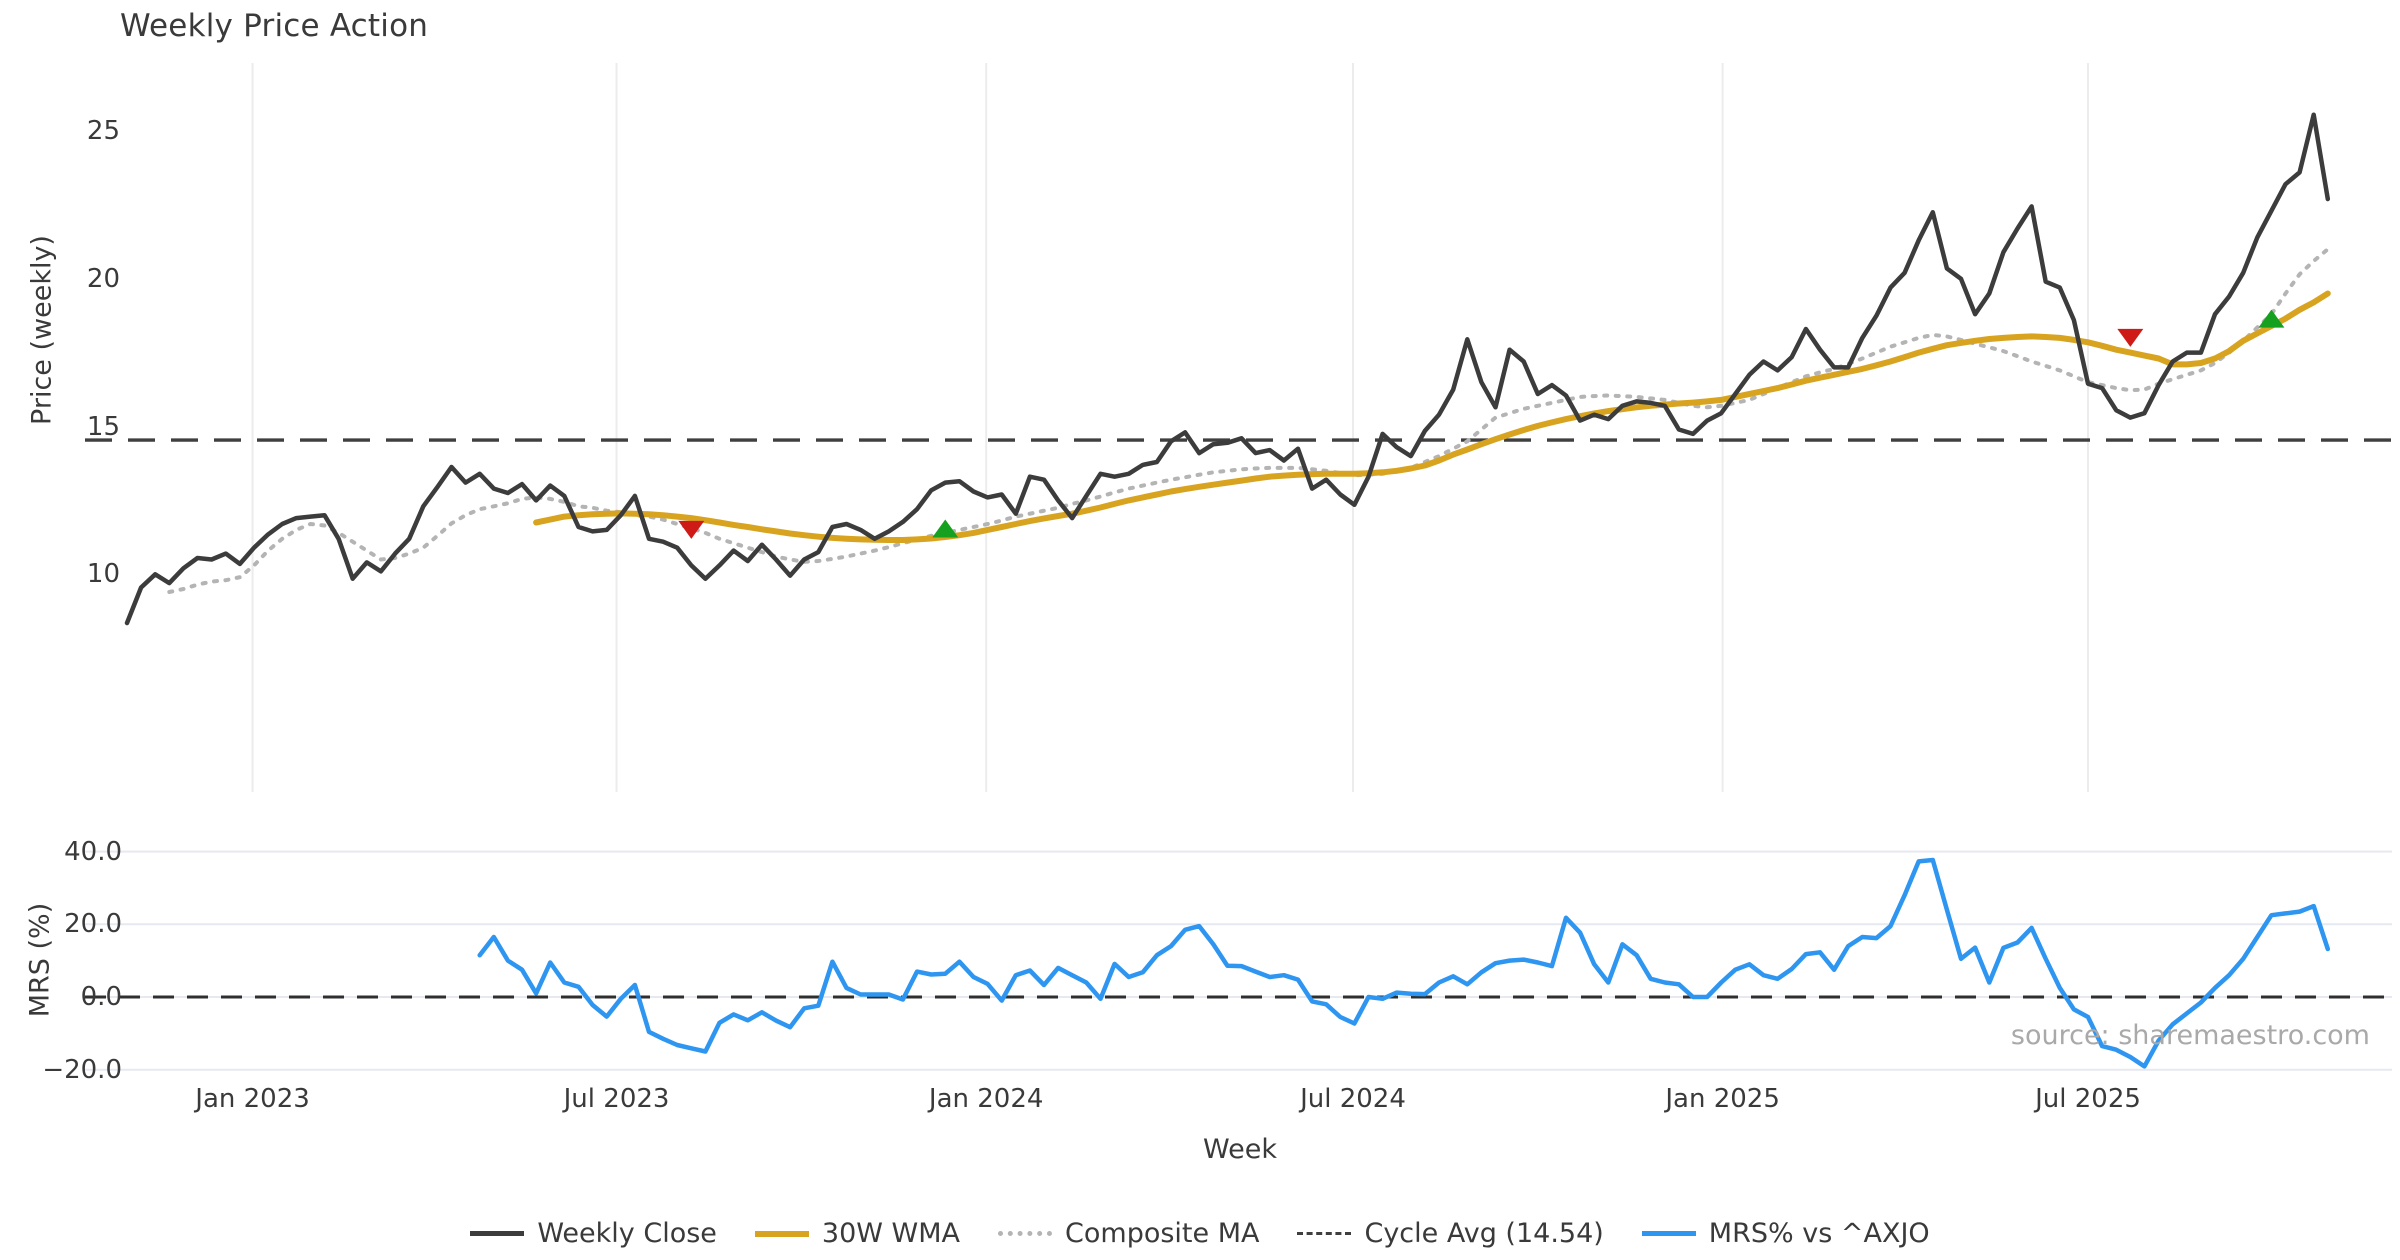 The image size is (2400, 1260). What do you see at coordinates (1324, 1233) in the screenshot?
I see `cycle-legend-swatch-icon` at bounding box center [1324, 1233].